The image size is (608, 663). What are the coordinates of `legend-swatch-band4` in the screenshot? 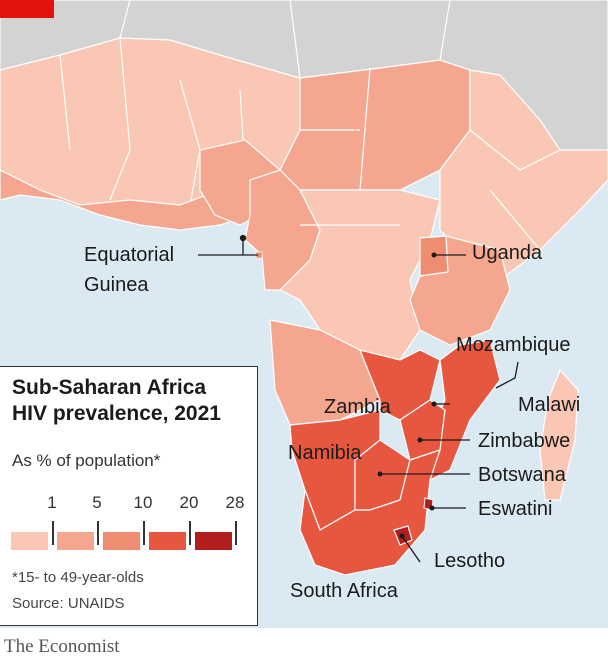 It's located at (167, 541).